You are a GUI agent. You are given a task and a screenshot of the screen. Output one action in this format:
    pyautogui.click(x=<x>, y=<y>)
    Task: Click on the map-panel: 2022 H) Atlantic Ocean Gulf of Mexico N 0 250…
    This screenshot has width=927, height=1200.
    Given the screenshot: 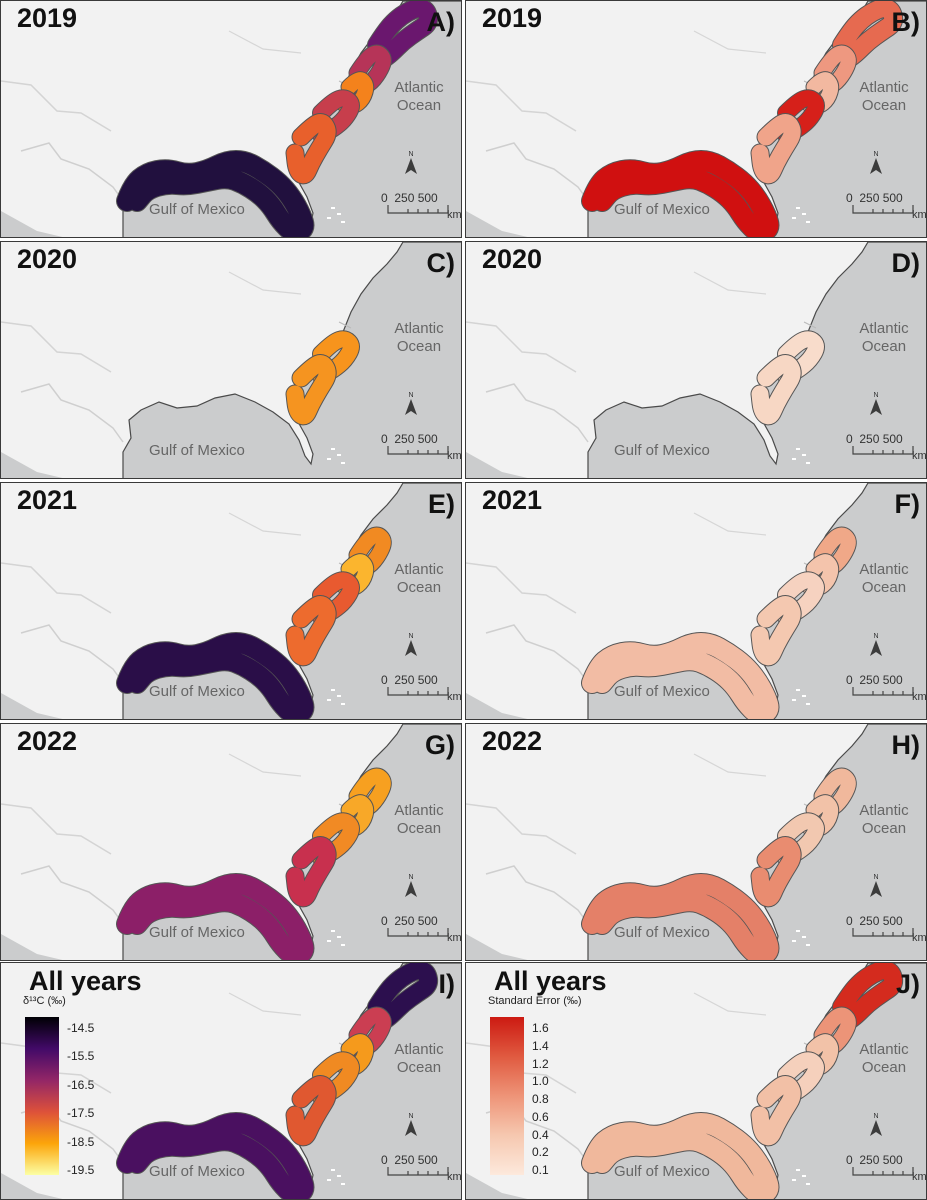 What is the action you would take?
    pyautogui.click(x=696, y=842)
    